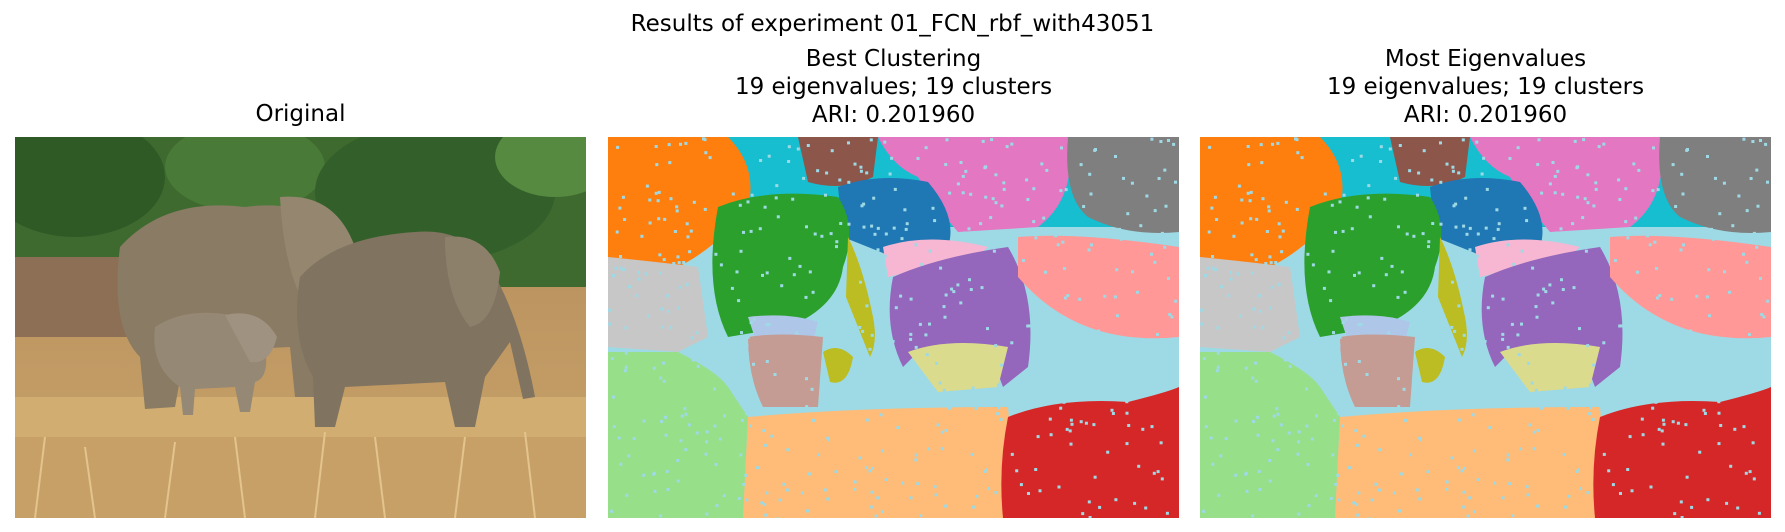 The height and width of the screenshot is (532, 1785). I want to click on cluster-region-blue, so click(1486, 217).